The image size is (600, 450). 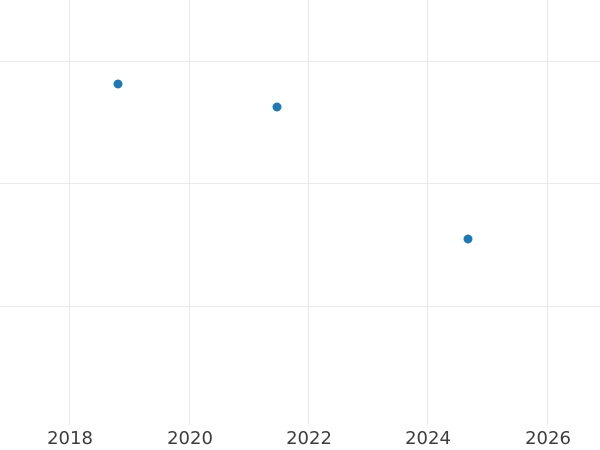 What do you see at coordinates (70, 438) in the screenshot?
I see `x-tick-label: 2018` at bounding box center [70, 438].